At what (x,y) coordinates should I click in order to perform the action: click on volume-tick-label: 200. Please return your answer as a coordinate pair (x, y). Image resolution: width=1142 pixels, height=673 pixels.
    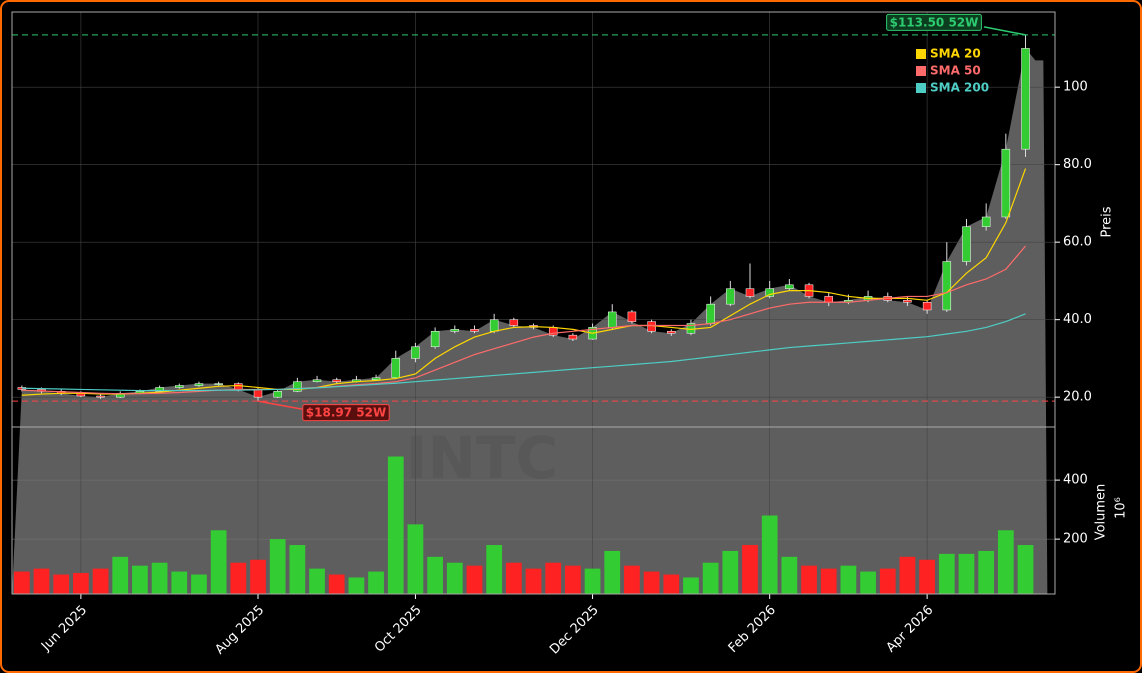
    Looking at the image, I should click on (1075, 539).